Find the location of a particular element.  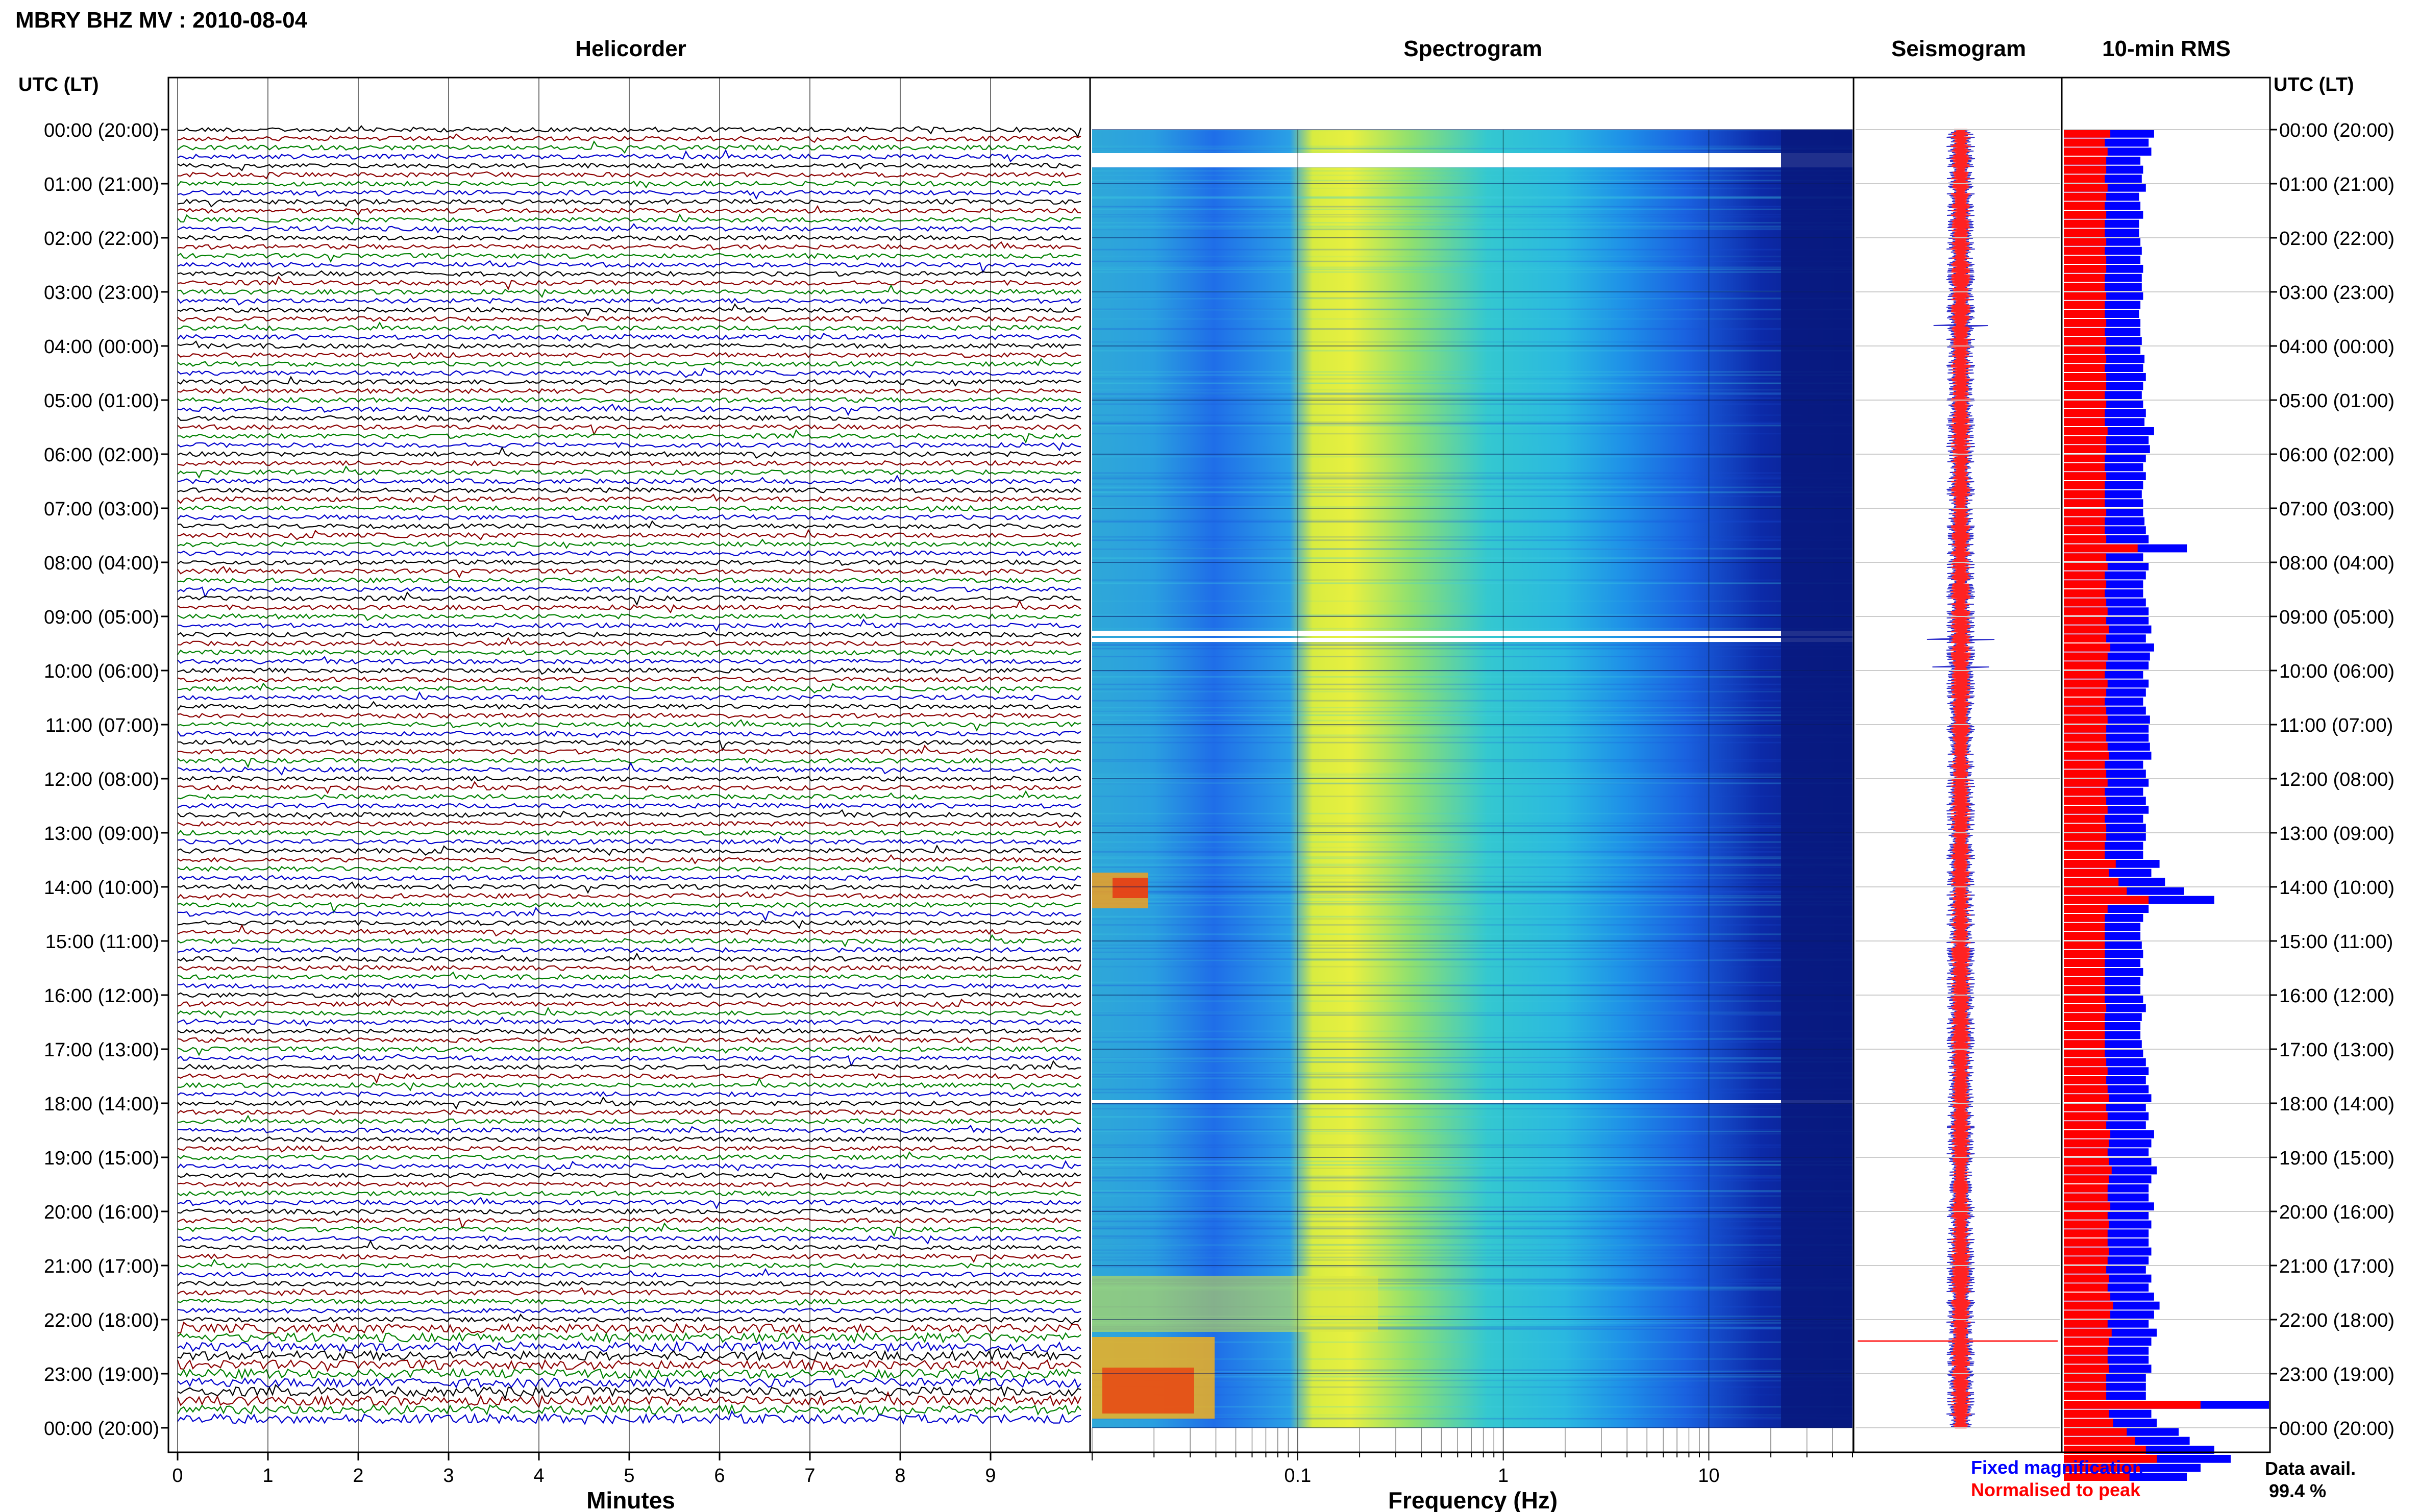

time-label-left: 18:00 (14:00) is located at coordinates (101, 1104).